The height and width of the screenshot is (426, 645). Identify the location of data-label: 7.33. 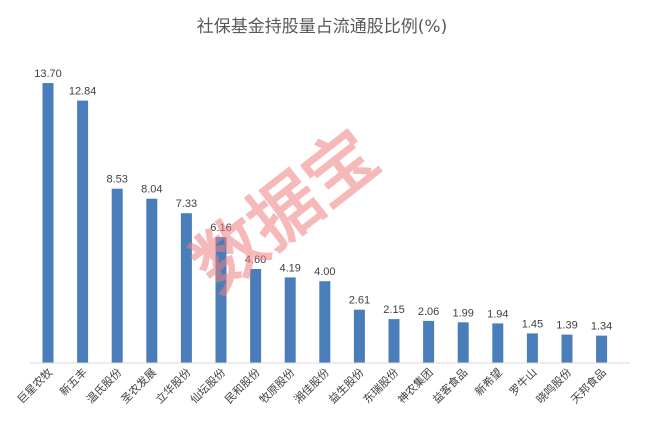
(186, 204).